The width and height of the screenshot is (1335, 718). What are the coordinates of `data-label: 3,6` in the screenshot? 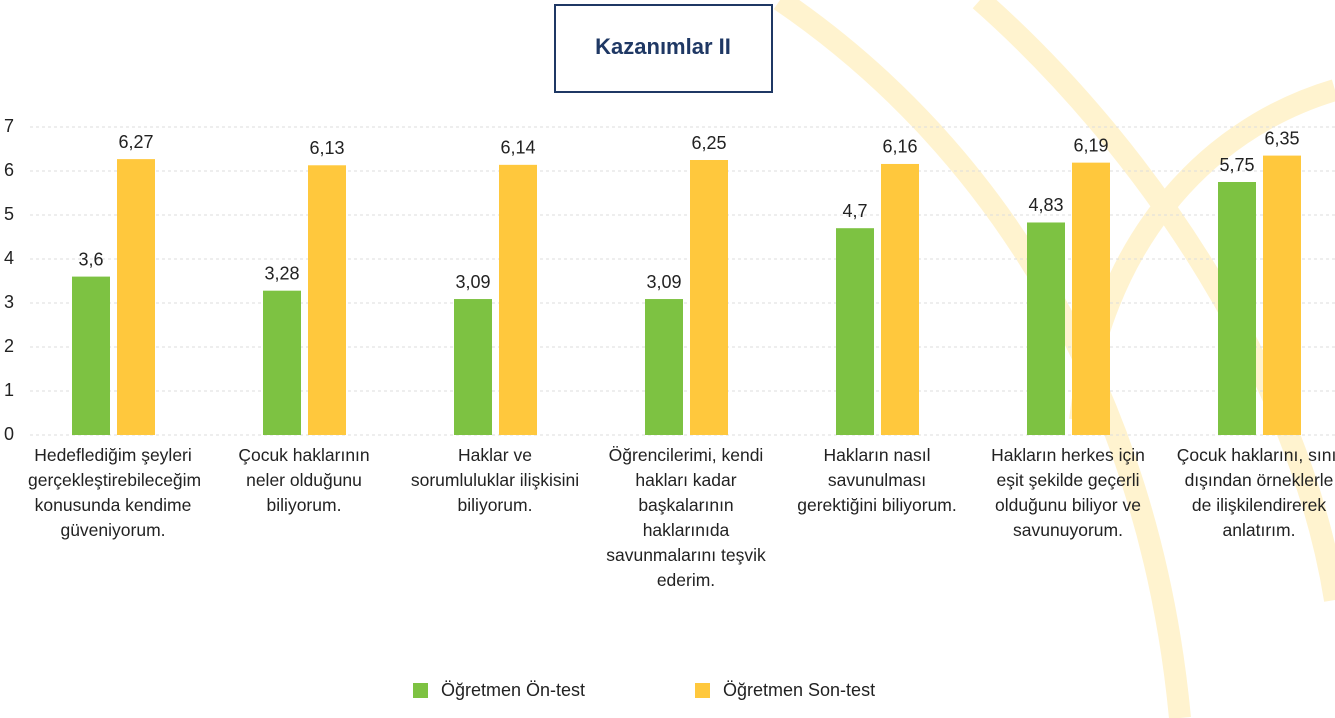 It's located at (90, 259).